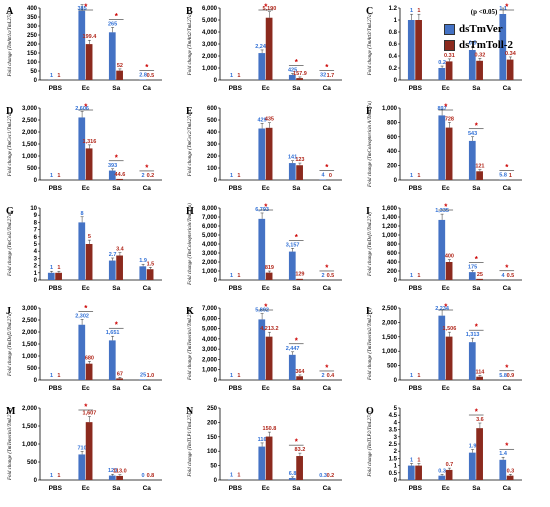 The width and height of the screenshot is (550, 507). I want to click on y-tick-label: 50, so click(213, 467).